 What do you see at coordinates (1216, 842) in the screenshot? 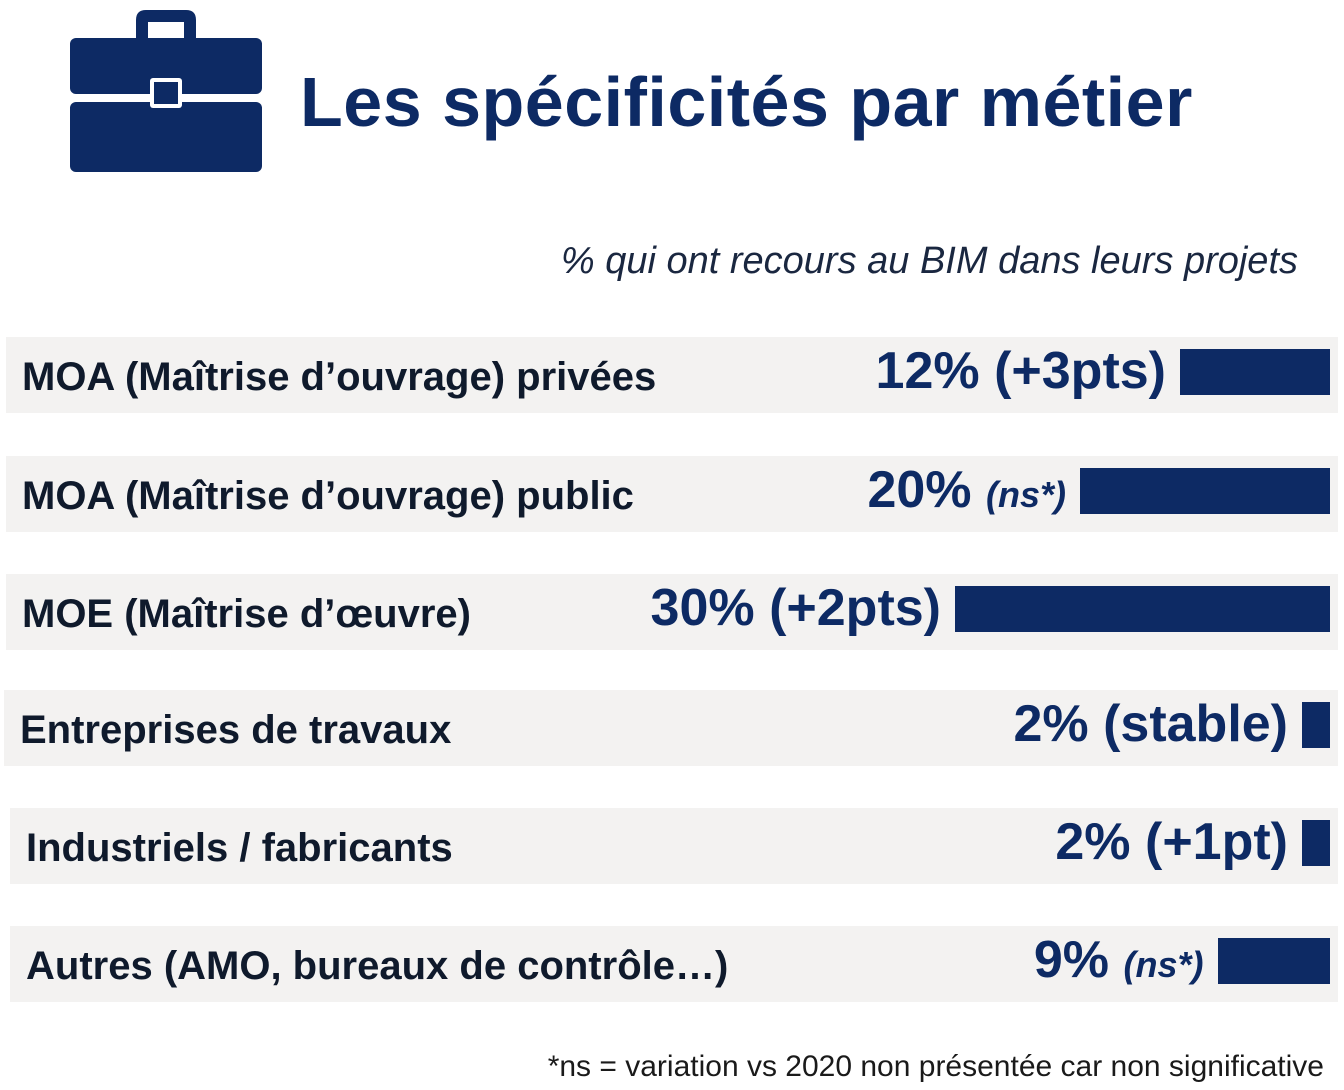
I see `value-change: (+1pt)` at bounding box center [1216, 842].